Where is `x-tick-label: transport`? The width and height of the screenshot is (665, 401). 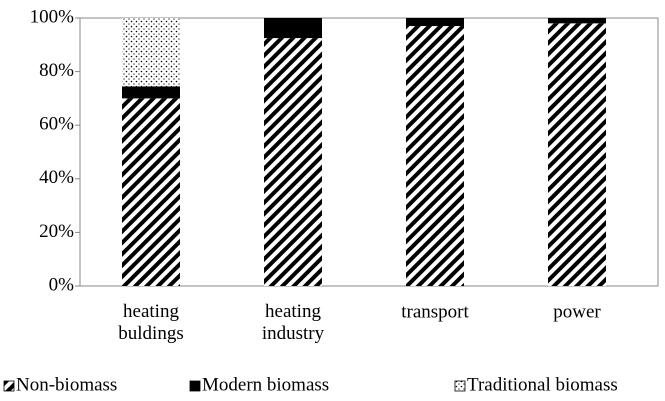
x-tick-label: transport is located at coordinates (435, 311).